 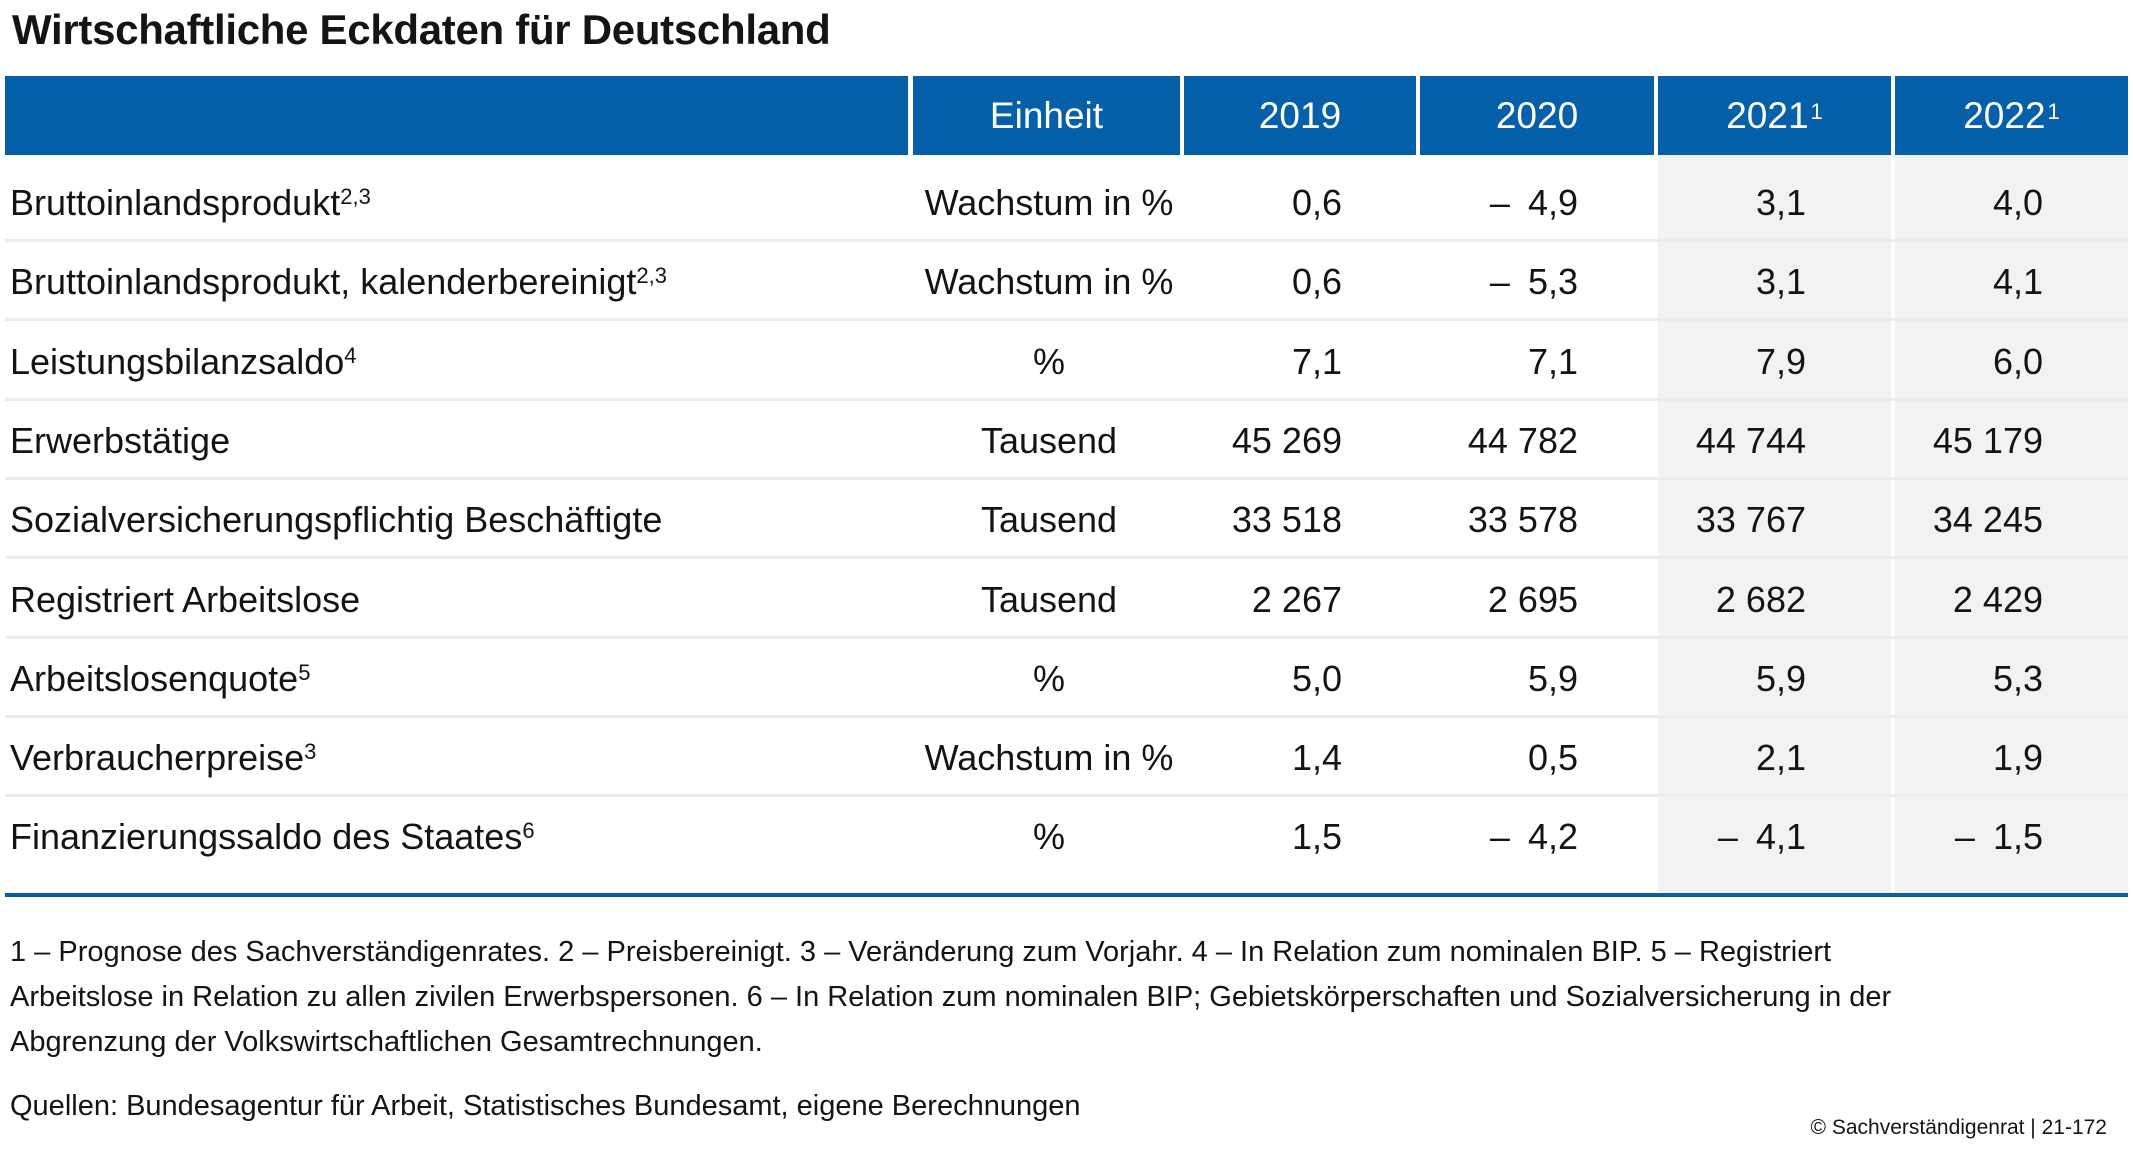 What do you see at coordinates (1969, 836) in the screenshot?
I see `value-2022: –1,5` at bounding box center [1969, 836].